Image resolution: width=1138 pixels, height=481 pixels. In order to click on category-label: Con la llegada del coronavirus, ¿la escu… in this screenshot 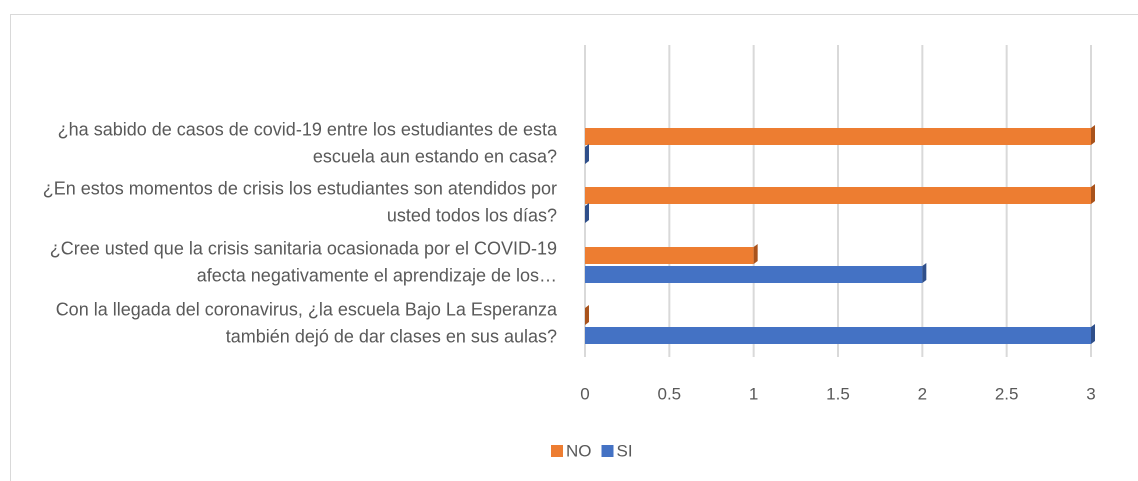, I will do `click(307, 322)`.